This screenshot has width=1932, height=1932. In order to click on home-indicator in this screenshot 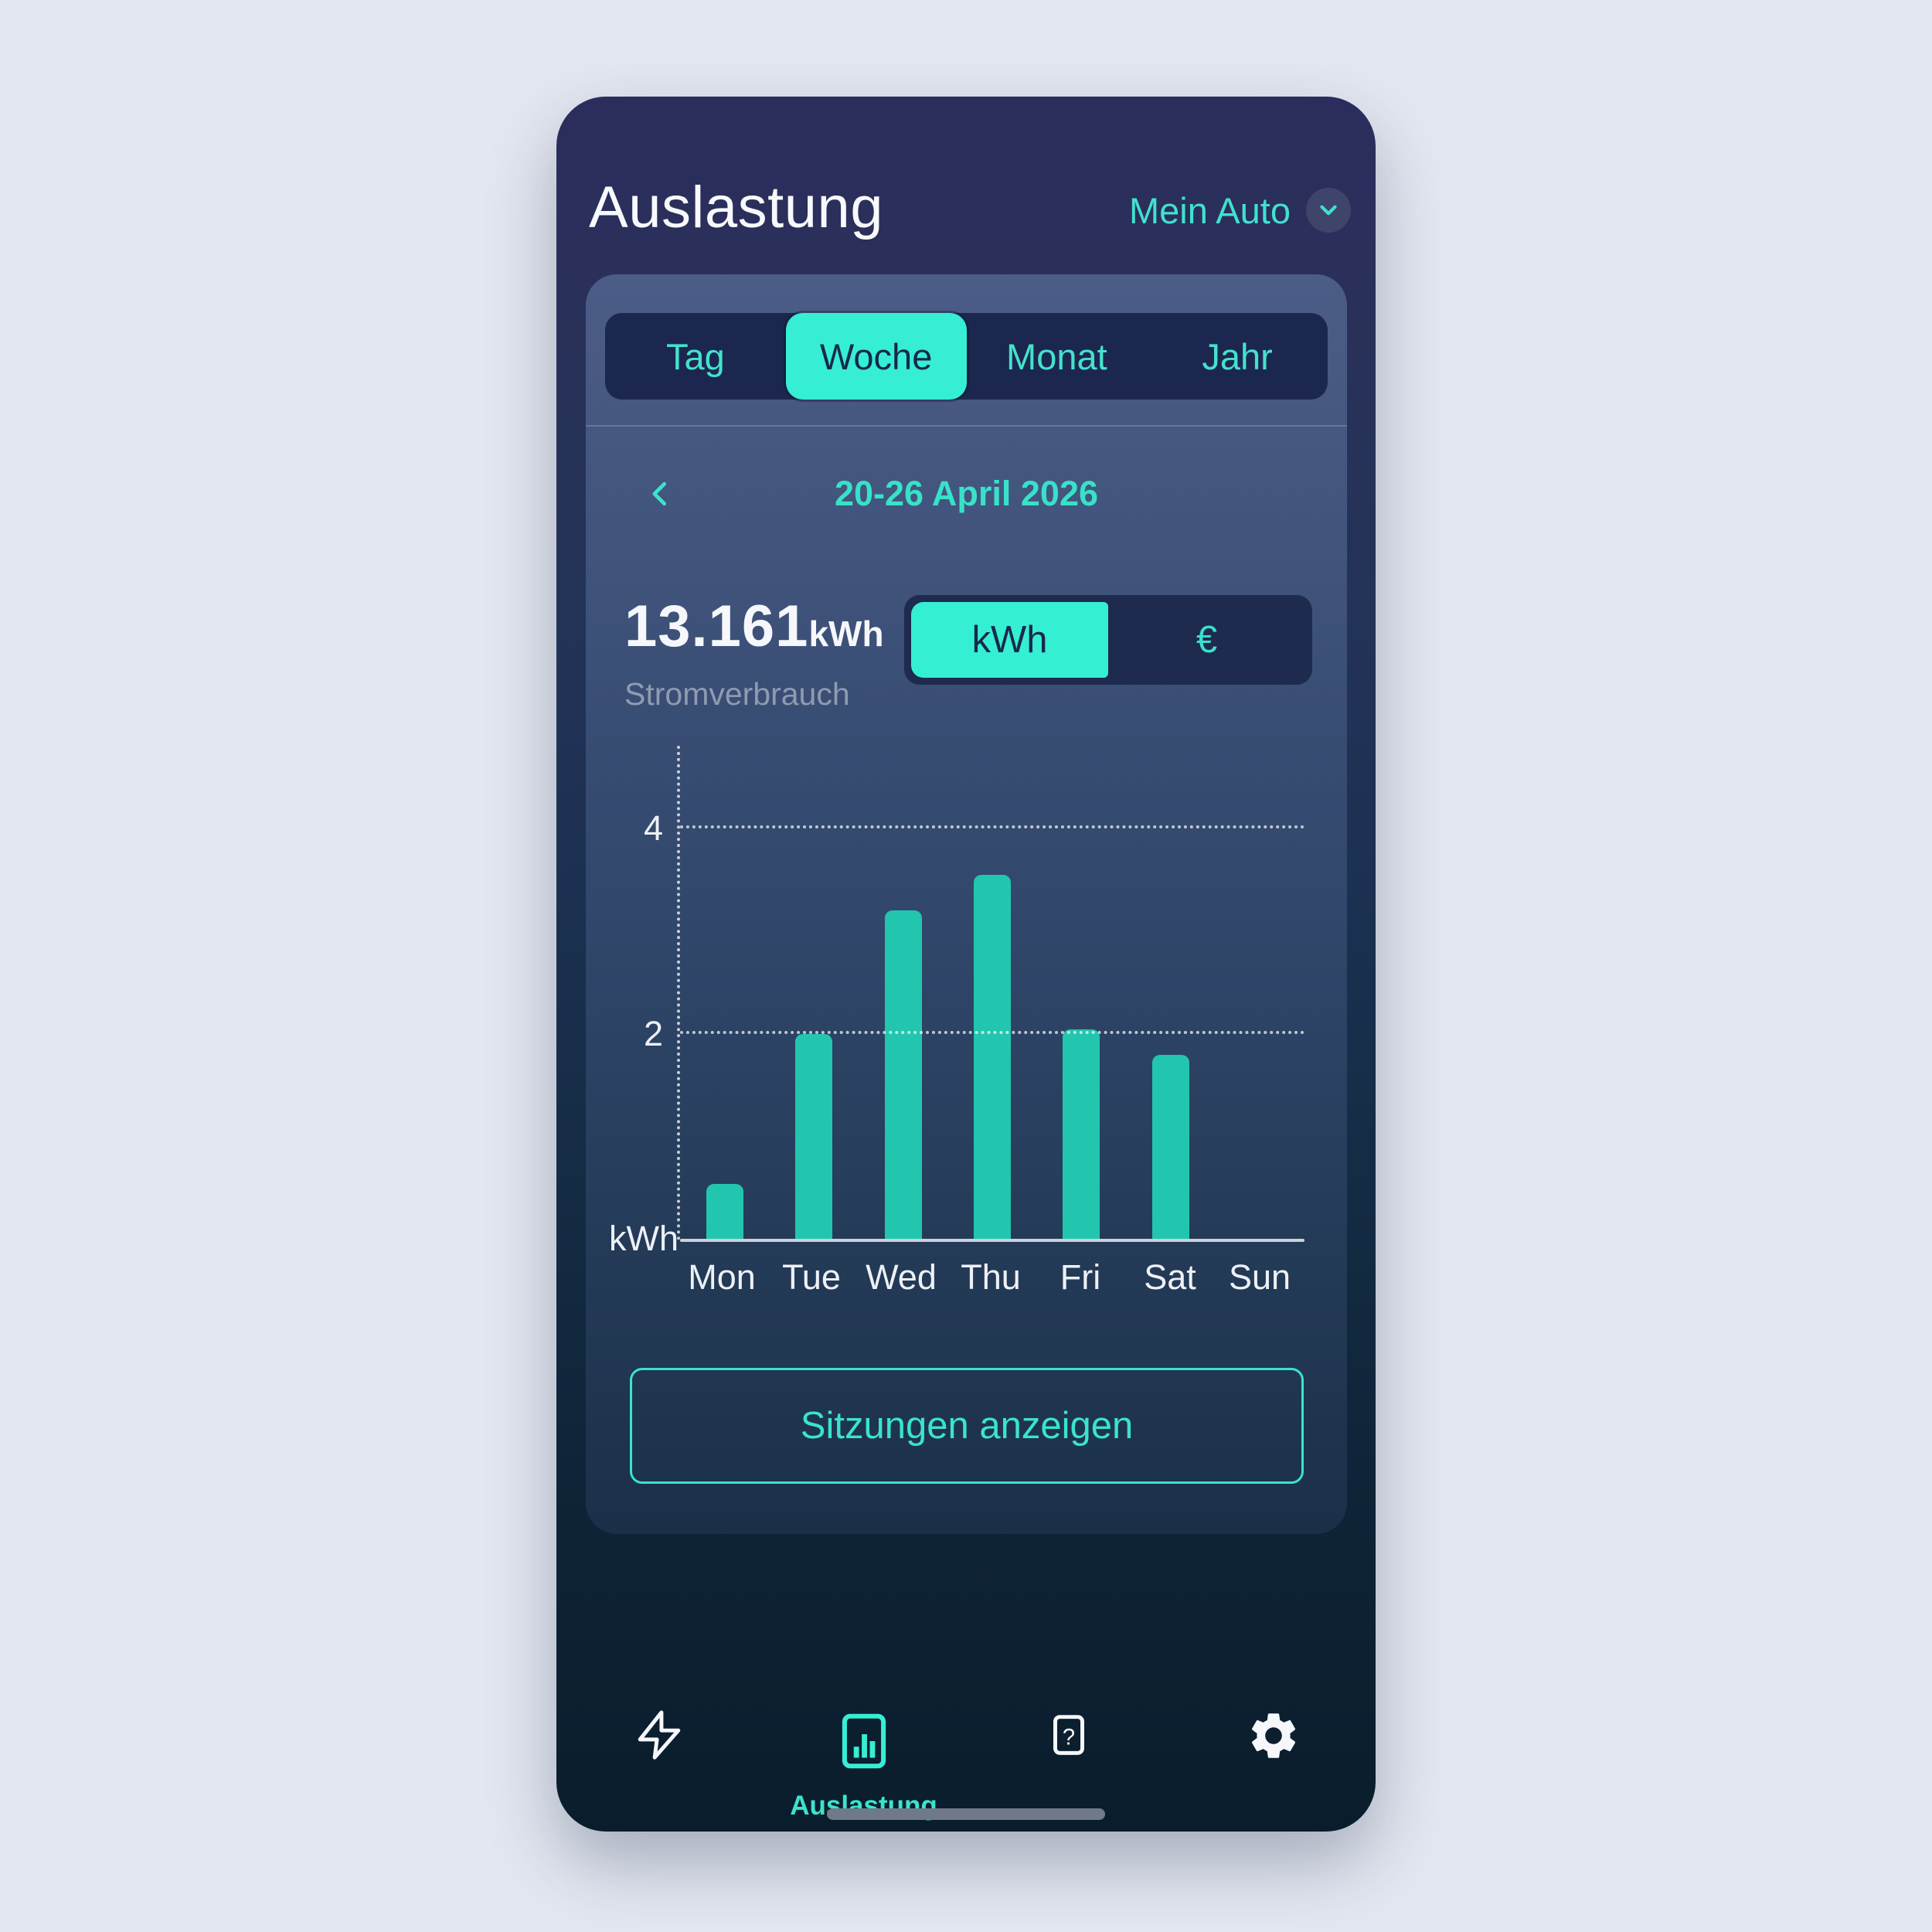, I will do `click(966, 1814)`.